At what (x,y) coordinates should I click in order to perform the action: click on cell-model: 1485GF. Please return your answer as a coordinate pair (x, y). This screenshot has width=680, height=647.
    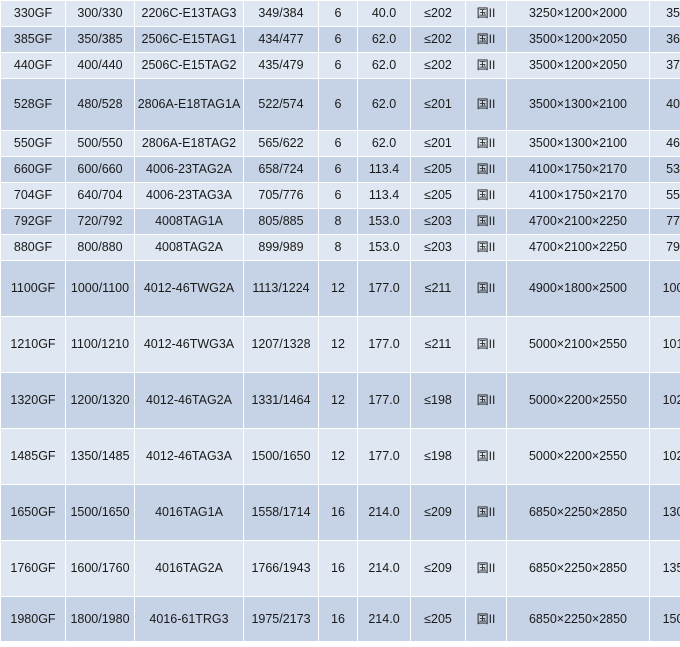
    Looking at the image, I should click on (33, 456).